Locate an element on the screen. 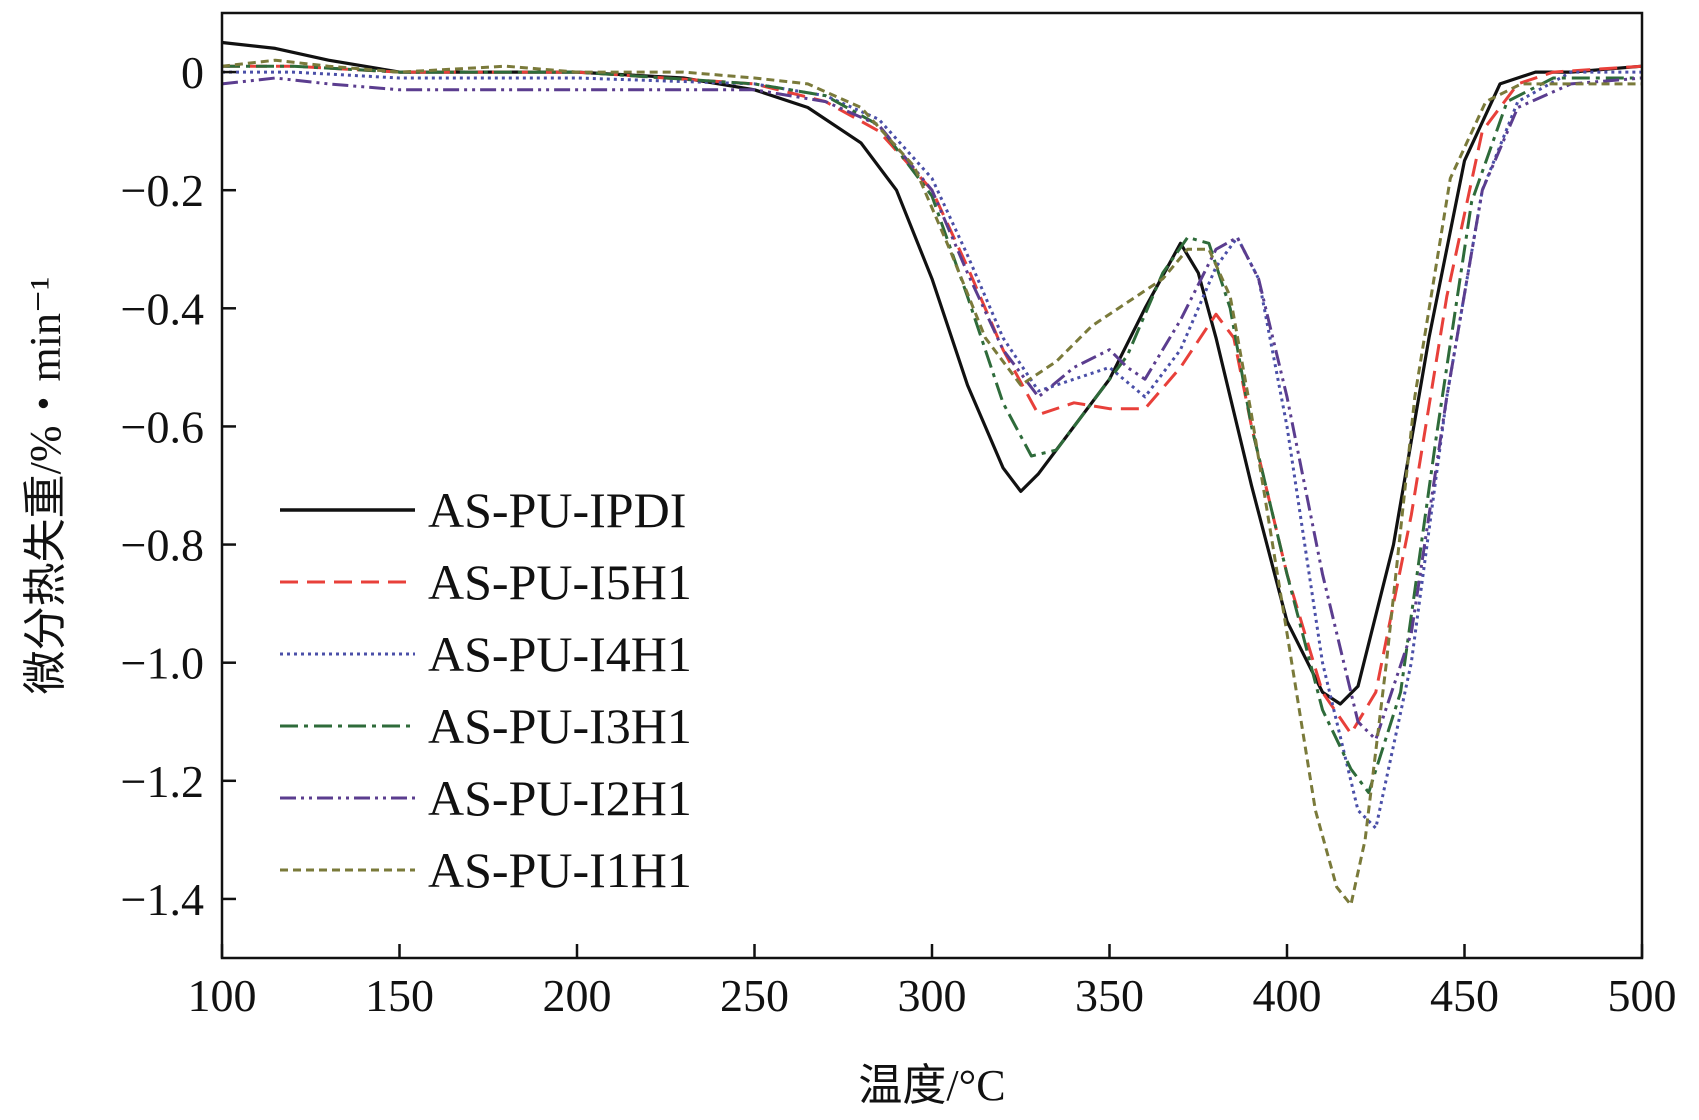 This screenshot has width=1699, height=1120. x-axis-label: 温度/°C is located at coordinates (931, 1085).